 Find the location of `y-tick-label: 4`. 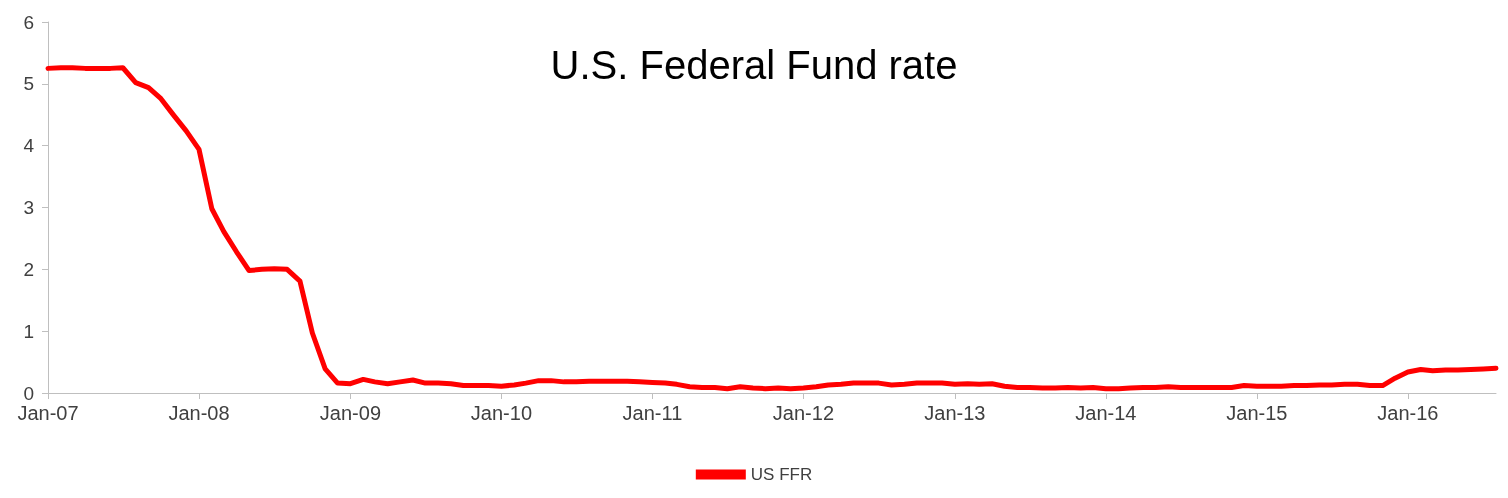

y-tick-label: 4 is located at coordinates (29, 146).